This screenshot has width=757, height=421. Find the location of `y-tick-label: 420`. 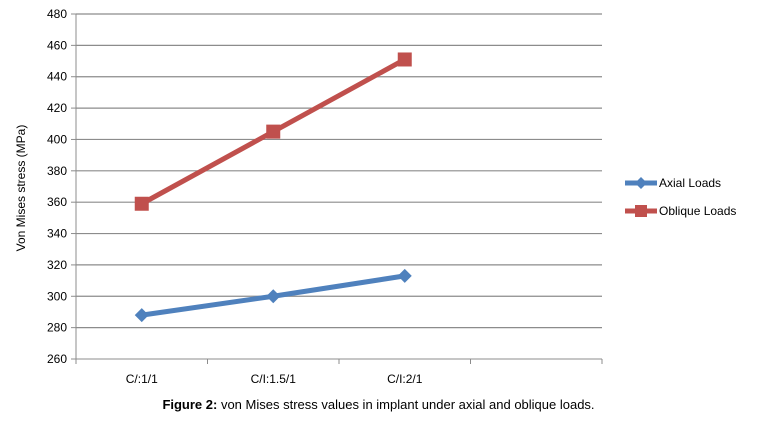

y-tick-label: 420 is located at coordinates (57, 108).